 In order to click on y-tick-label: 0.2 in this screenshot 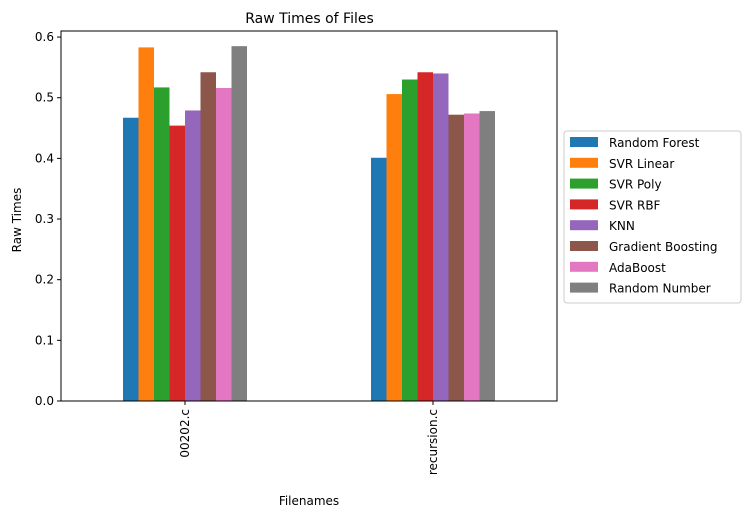, I will do `click(44, 280)`.